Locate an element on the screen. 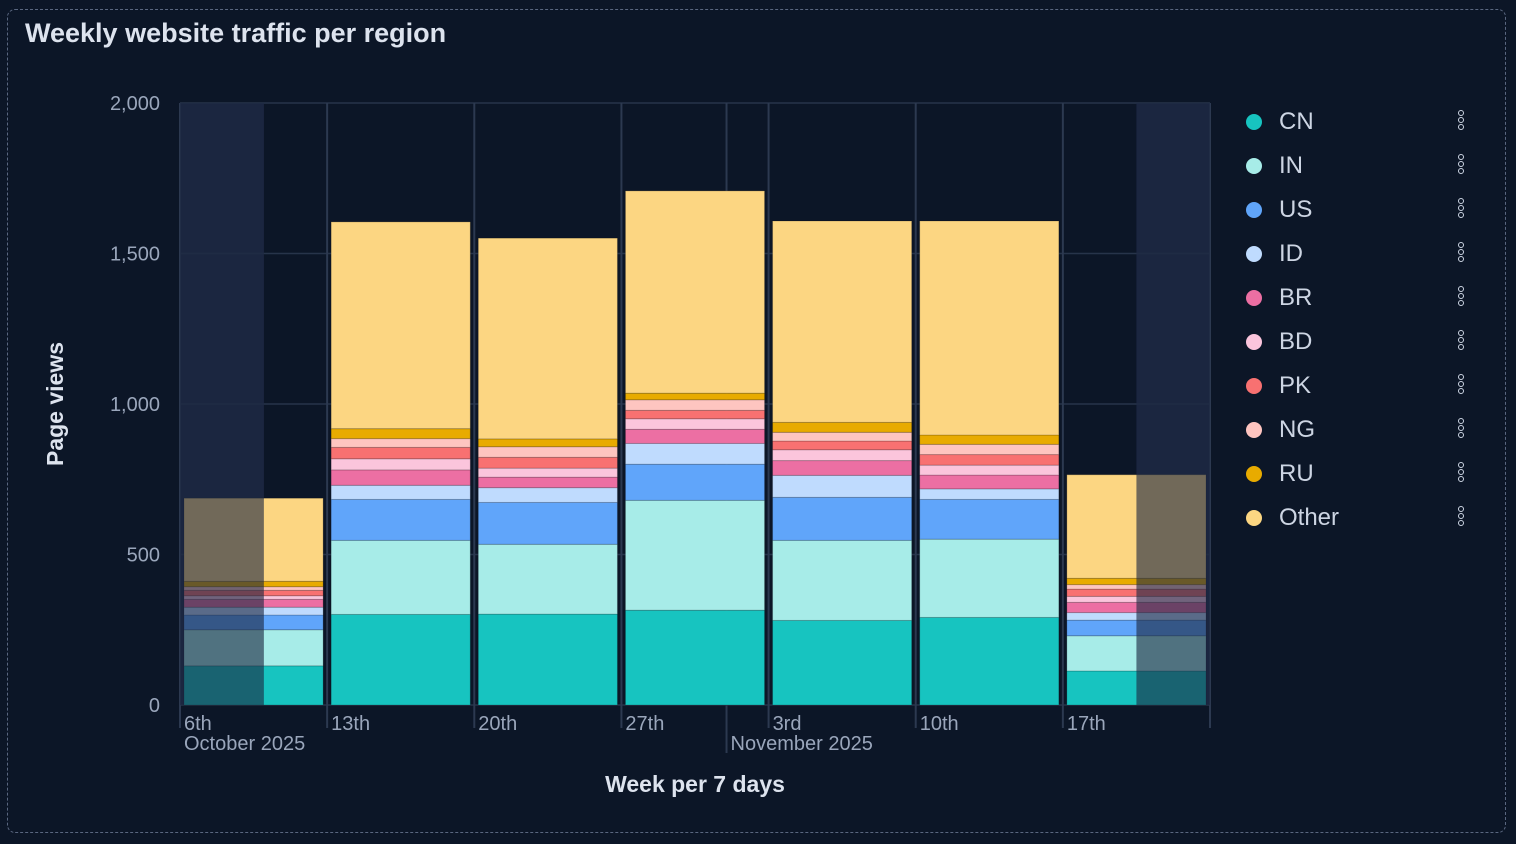  legend-item-bd: BD is located at coordinates (1360, 342).